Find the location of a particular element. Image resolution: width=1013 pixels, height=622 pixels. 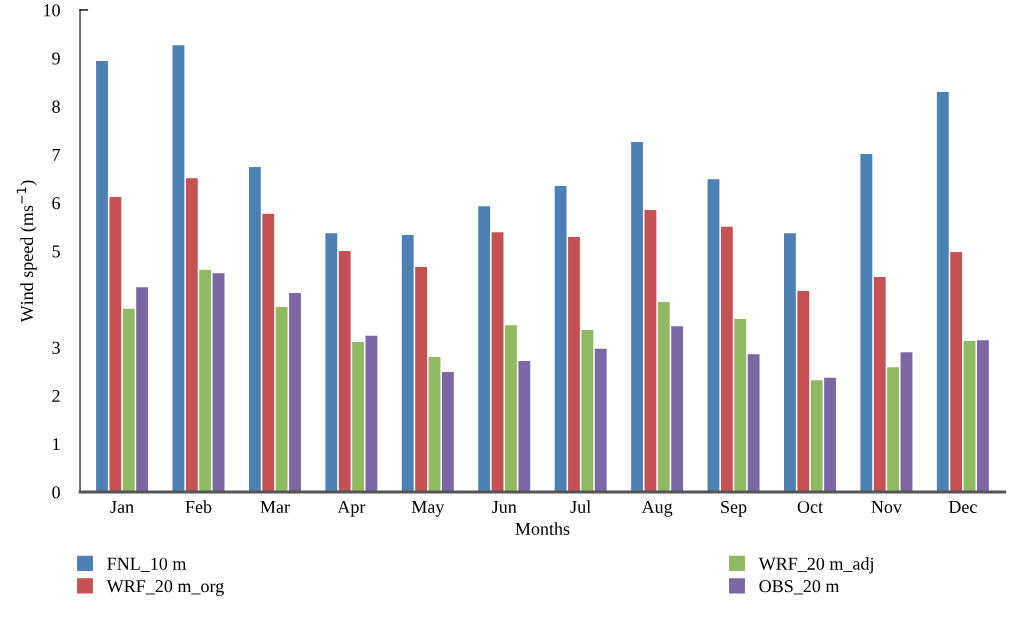

y-tick-label: 8 is located at coordinates (56, 106).